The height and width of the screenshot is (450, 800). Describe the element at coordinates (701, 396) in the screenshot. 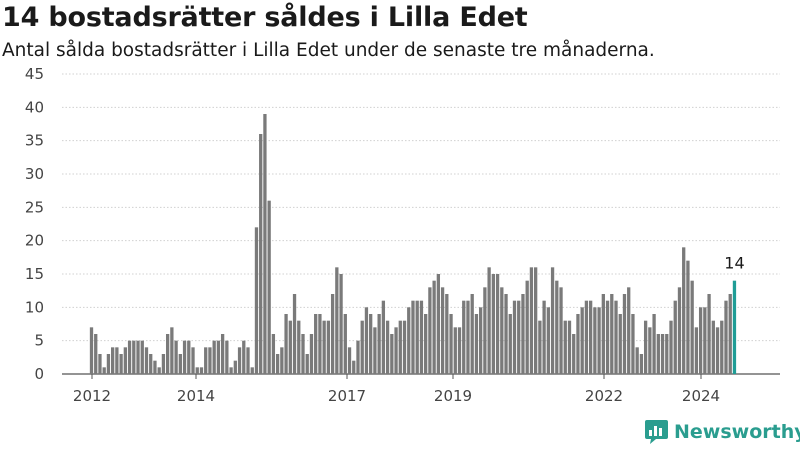

I see `x-tick-label: 2024` at that location.